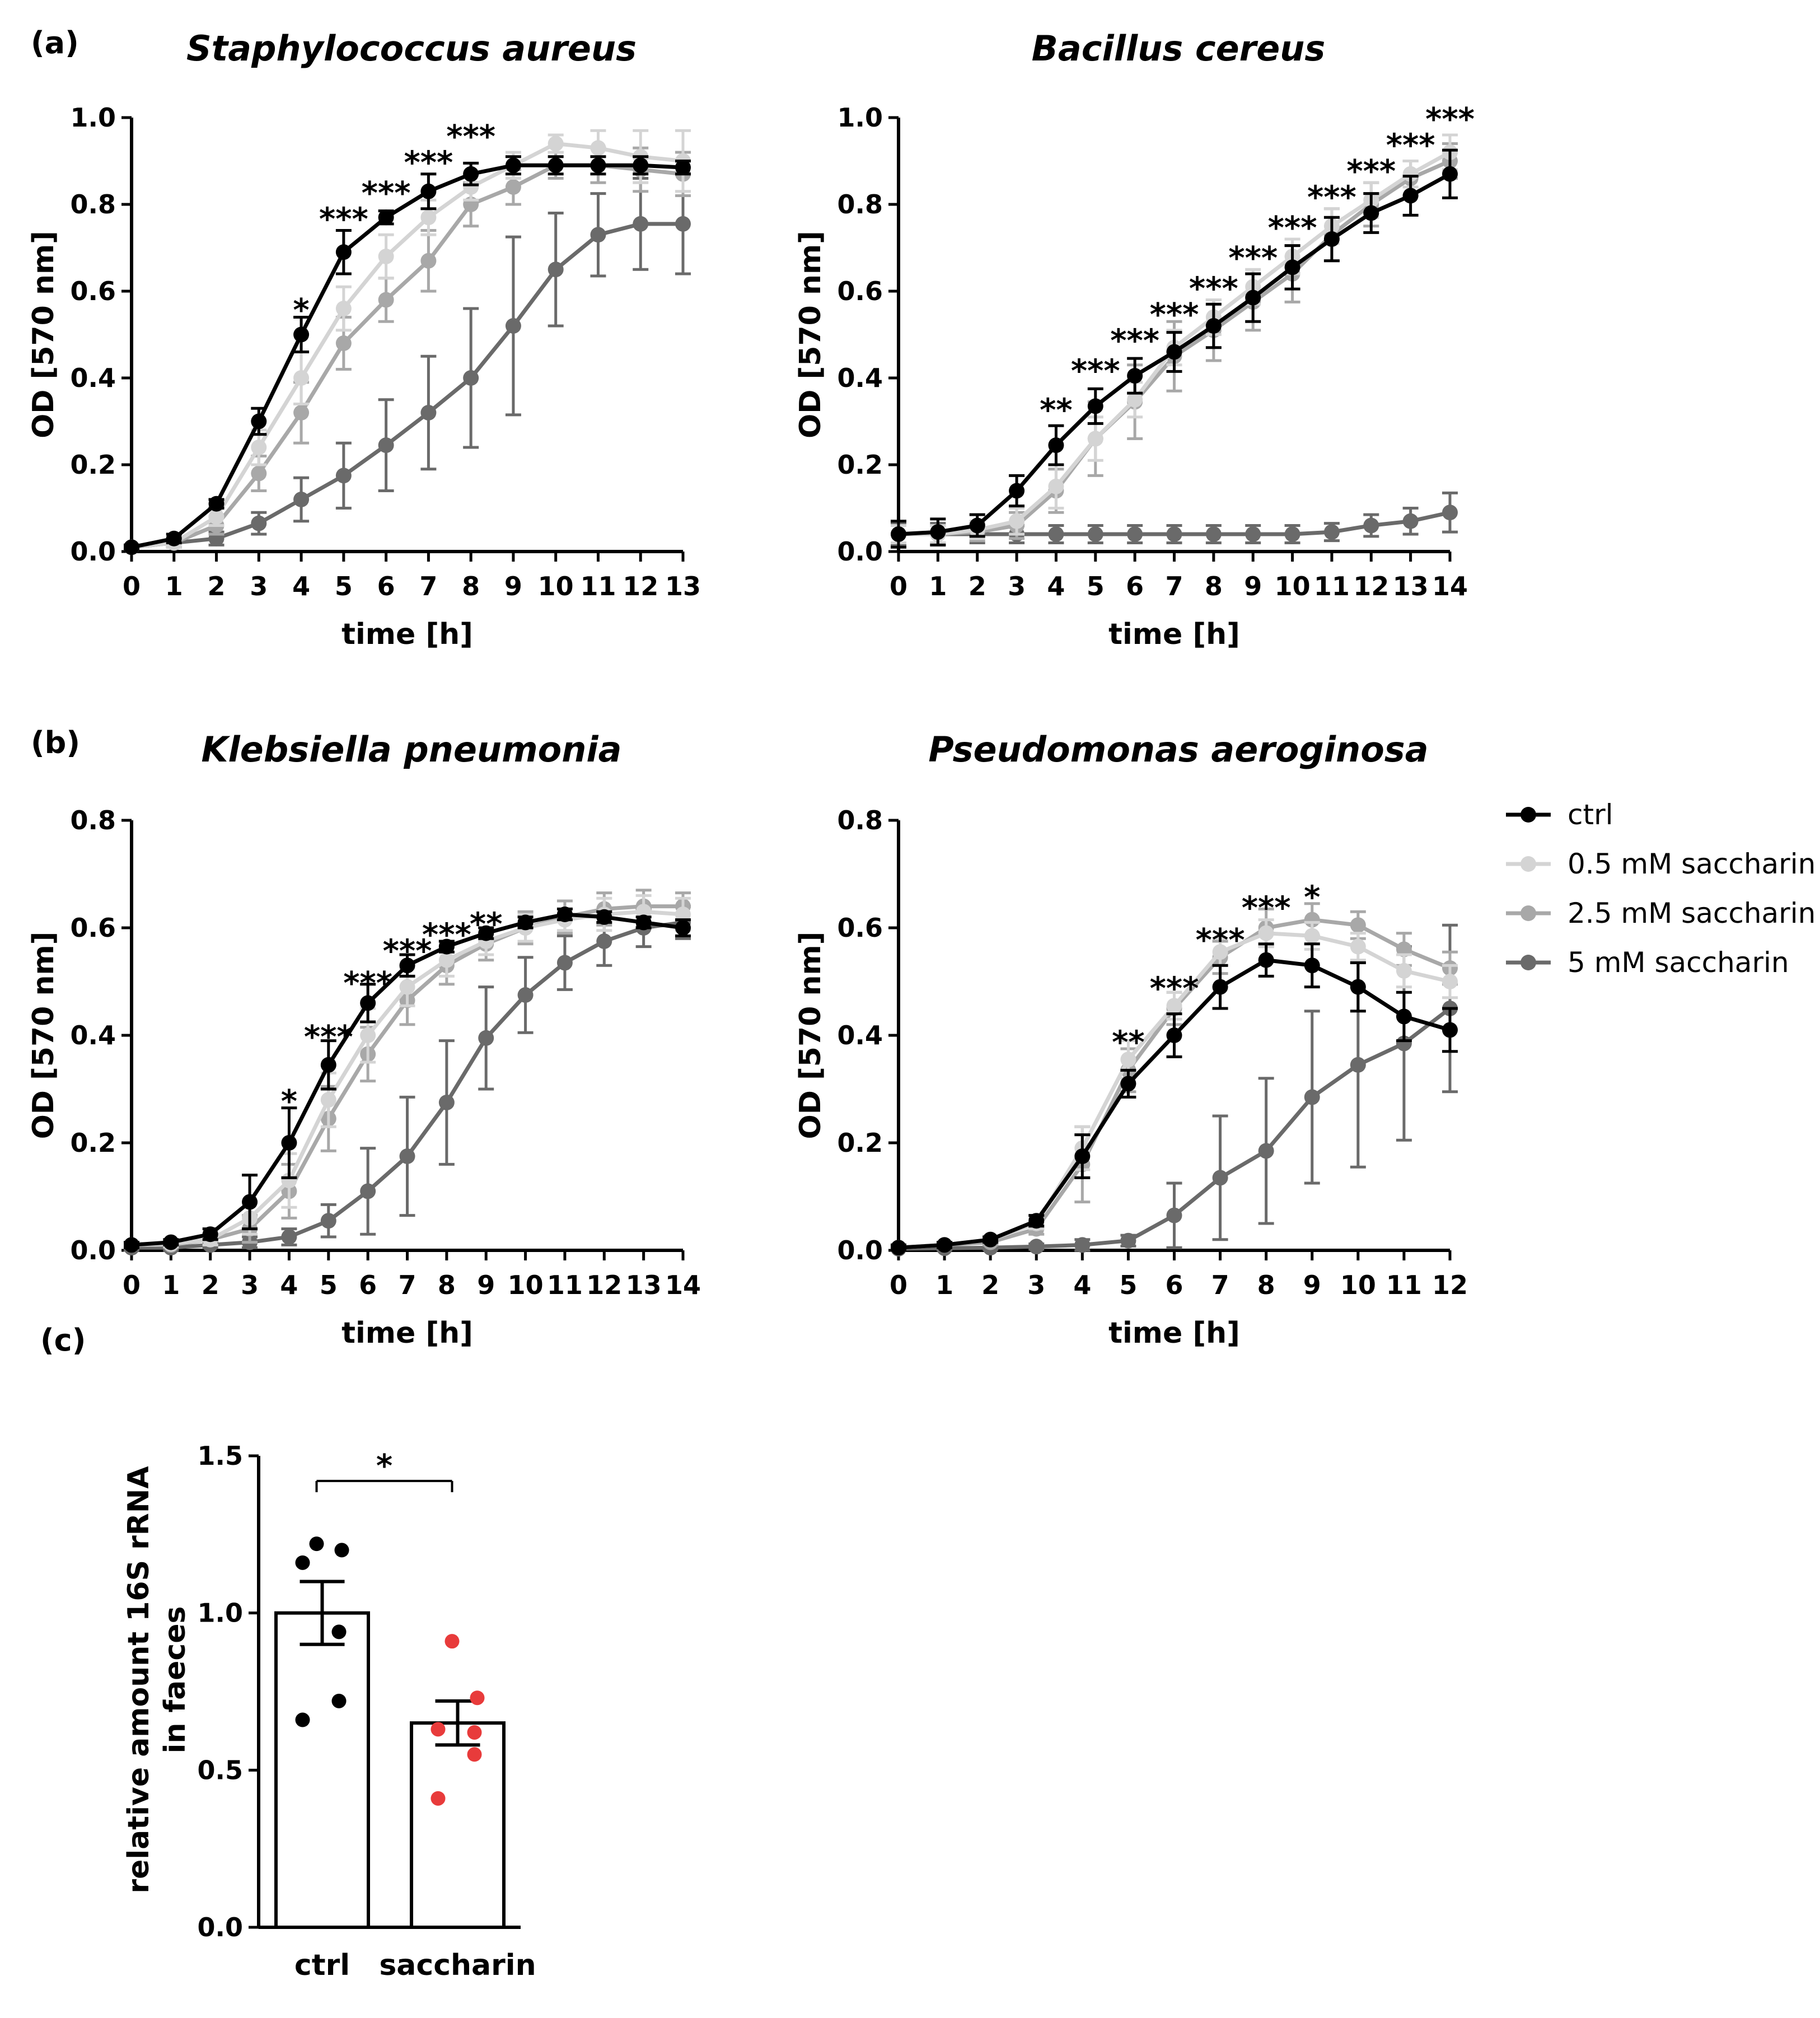  I want to click on y-axis-label: OD [570 nm], so click(44, 1035).